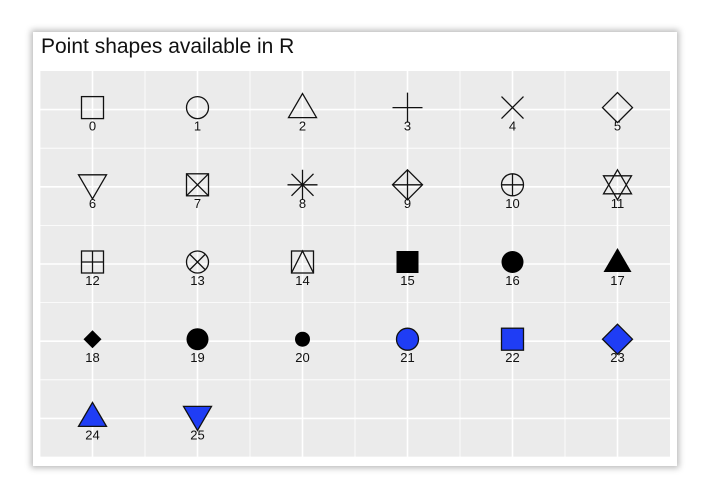  What do you see at coordinates (512, 280) in the screenshot?
I see `point-label-16: 16` at bounding box center [512, 280].